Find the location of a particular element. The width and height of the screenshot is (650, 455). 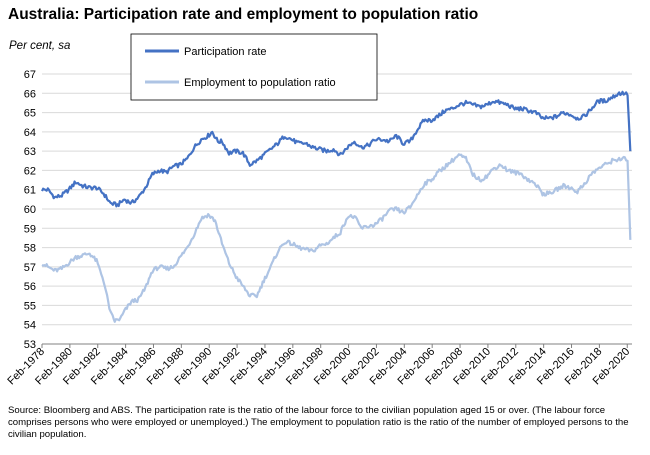

y-tick-label: 60 is located at coordinates (30, 210).